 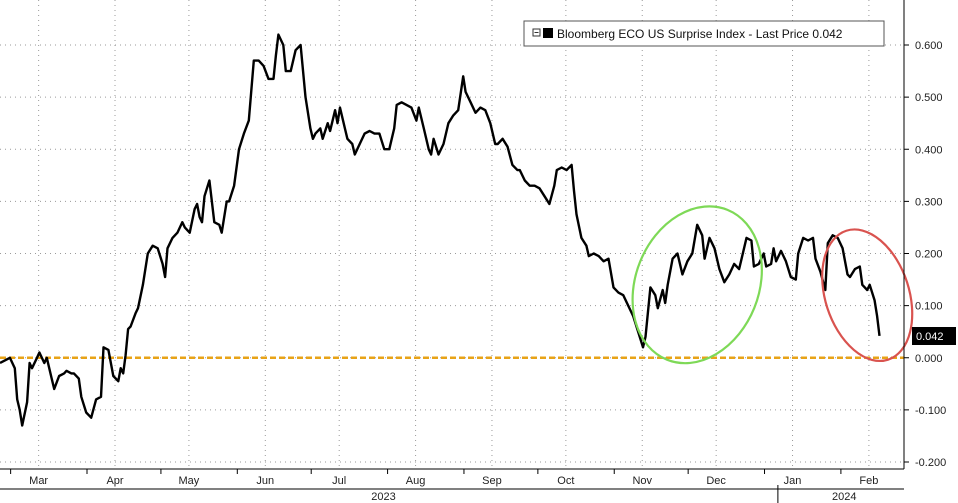 I want to click on x-tick-label: Mar, so click(x=38, y=481).